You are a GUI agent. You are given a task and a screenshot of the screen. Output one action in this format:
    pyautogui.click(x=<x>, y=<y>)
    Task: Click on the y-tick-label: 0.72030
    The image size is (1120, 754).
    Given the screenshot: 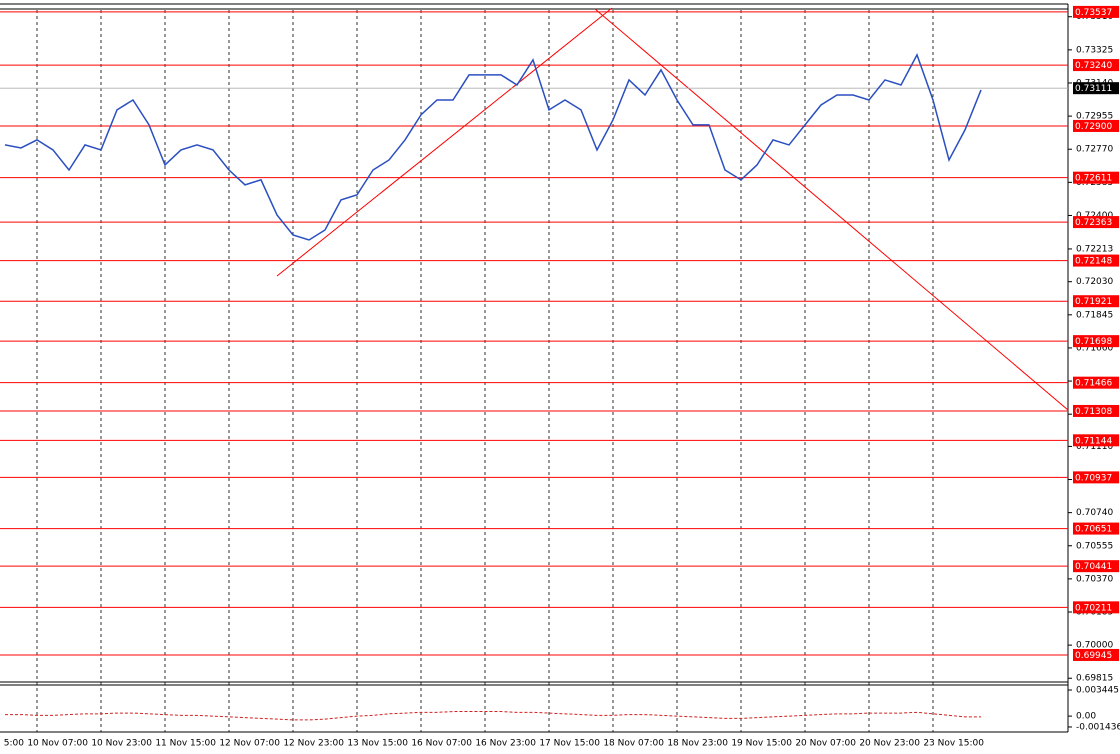 What is the action you would take?
    pyautogui.click(x=1094, y=282)
    